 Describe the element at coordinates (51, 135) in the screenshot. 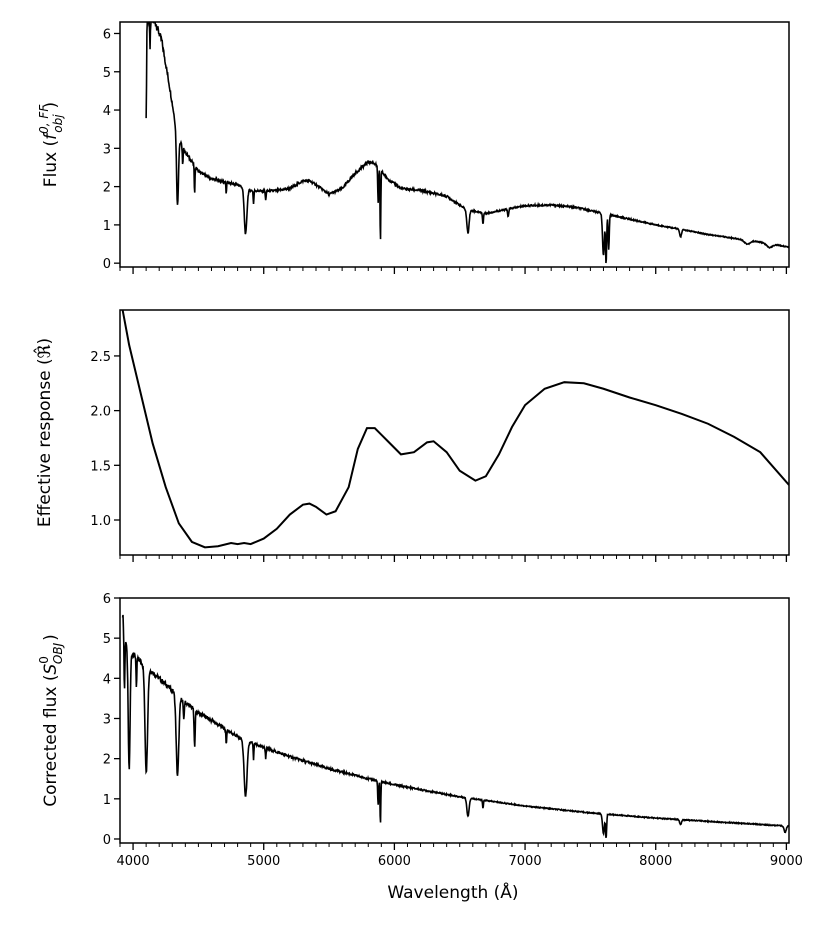

I see `ylabel-symbol: f` at that location.